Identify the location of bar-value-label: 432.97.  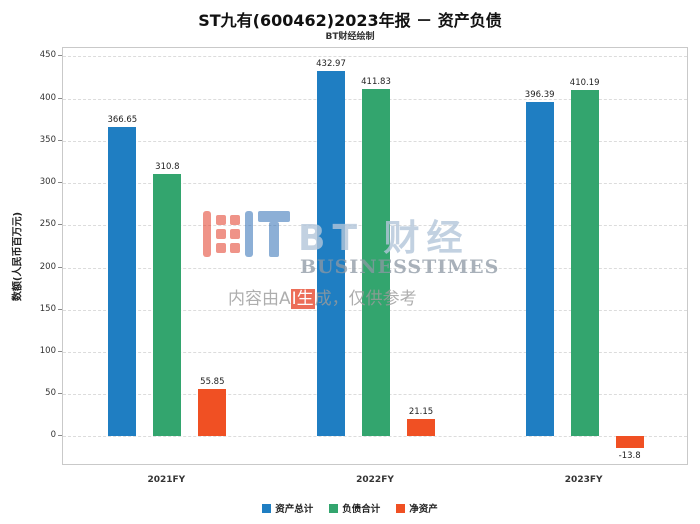
(331, 63).